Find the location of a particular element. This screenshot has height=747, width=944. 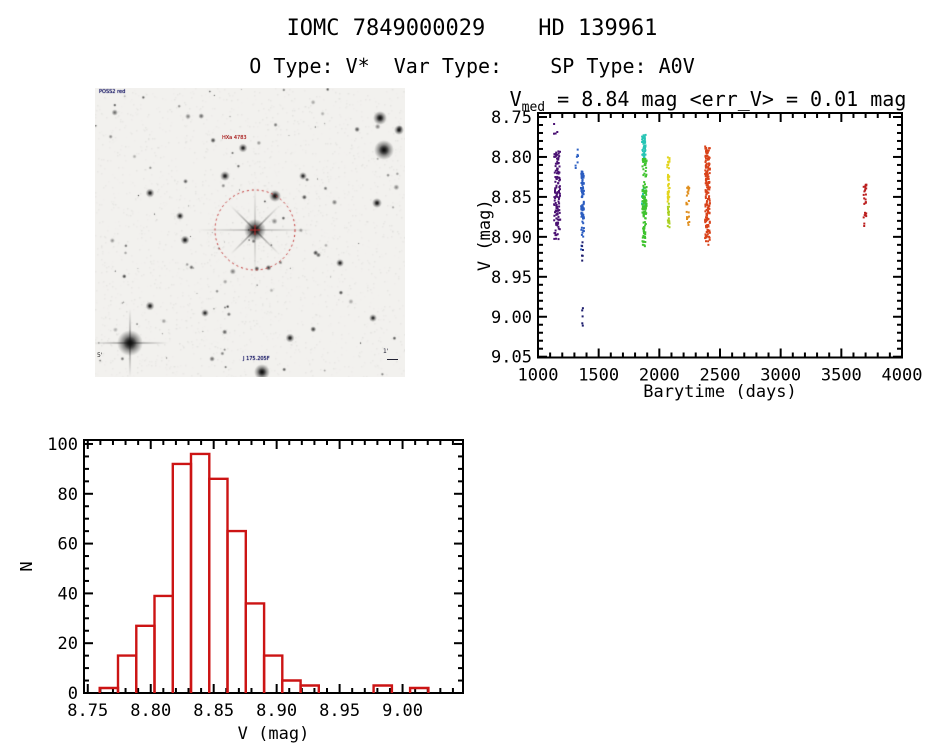

y-tick-label: 40 is located at coordinates (68, 594).